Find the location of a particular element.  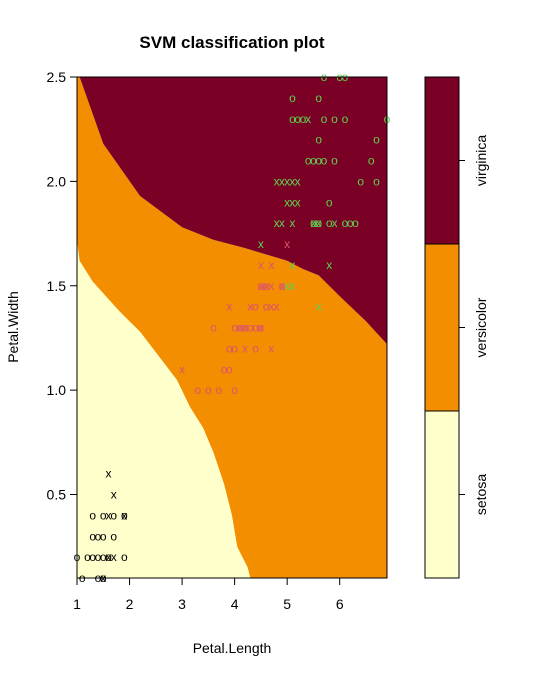

y-tick-label: 2.5 is located at coordinates (57, 77).